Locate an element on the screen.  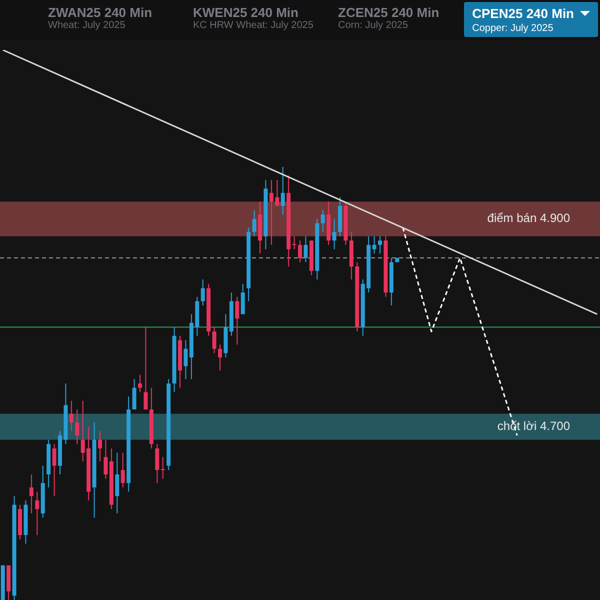
text: KC HRW Wheat: July 2025 is located at coordinates (253, 25).